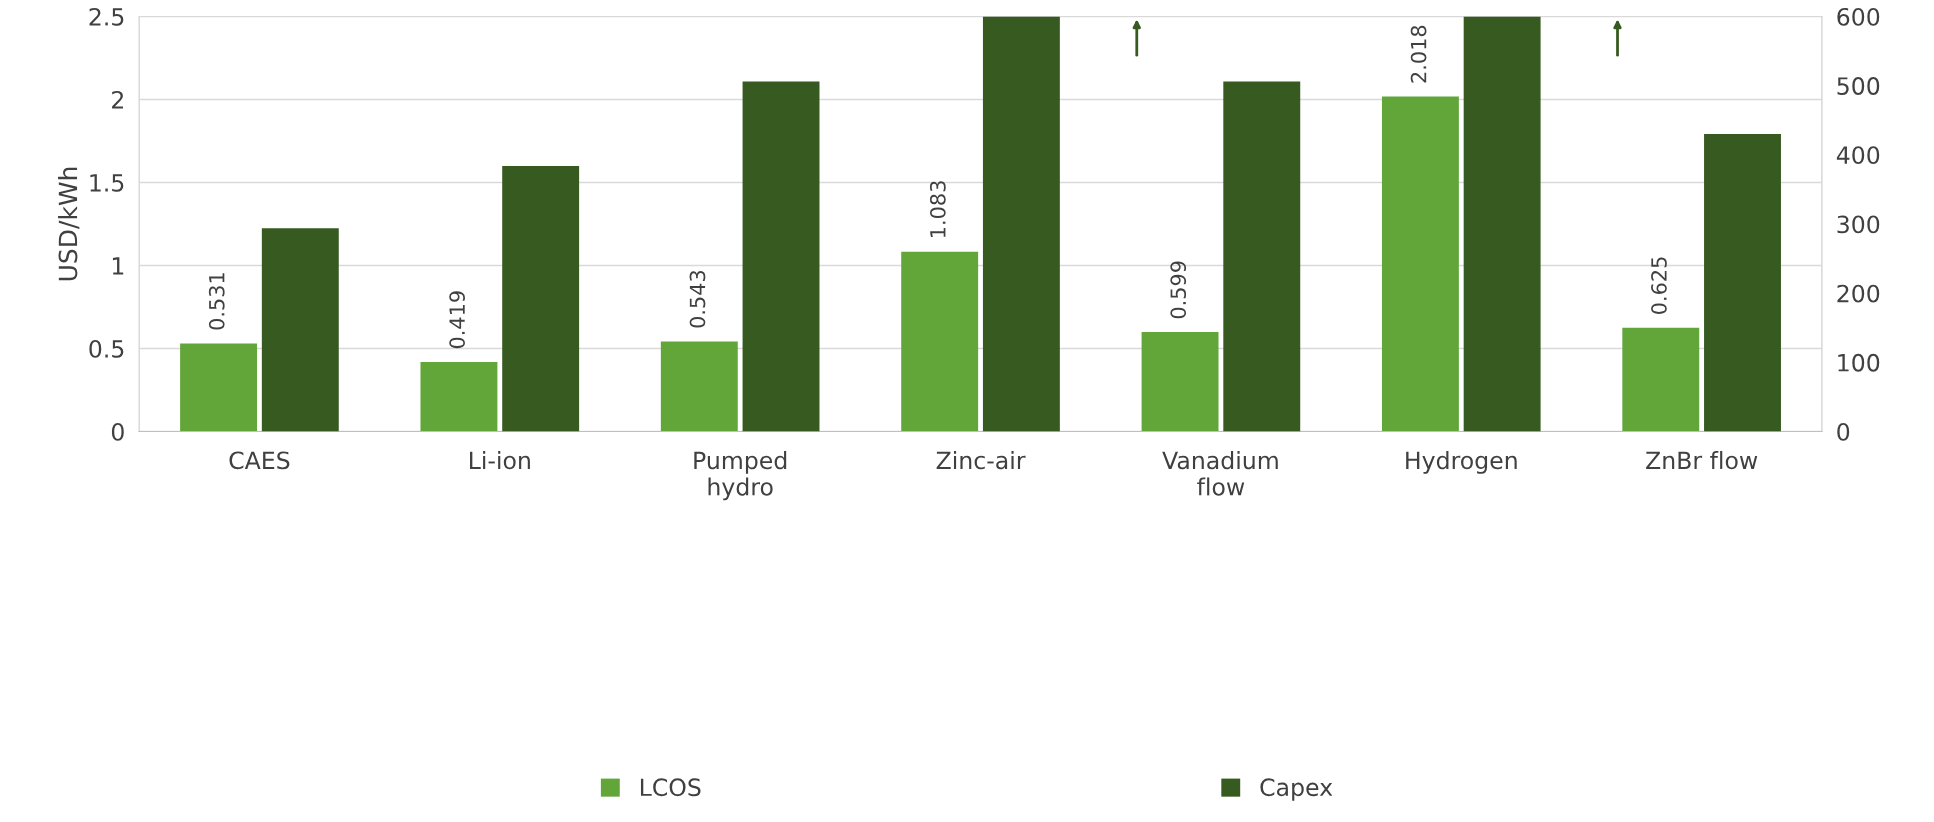 The height and width of the screenshot is (822, 1934). What do you see at coordinates (1858, 16) in the screenshot?
I see `y2-tick-label: 600` at bounding box center [1858, 16].